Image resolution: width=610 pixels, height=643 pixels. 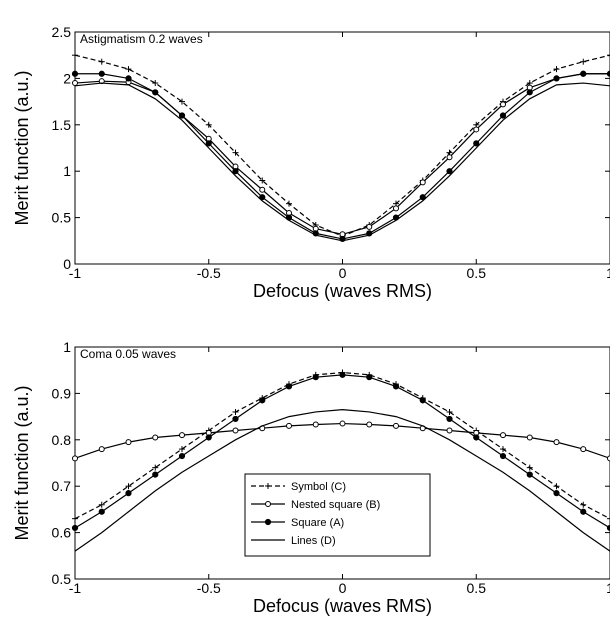 I want to click on legend-entry: Symbol (C), so click(x=298, y=487).